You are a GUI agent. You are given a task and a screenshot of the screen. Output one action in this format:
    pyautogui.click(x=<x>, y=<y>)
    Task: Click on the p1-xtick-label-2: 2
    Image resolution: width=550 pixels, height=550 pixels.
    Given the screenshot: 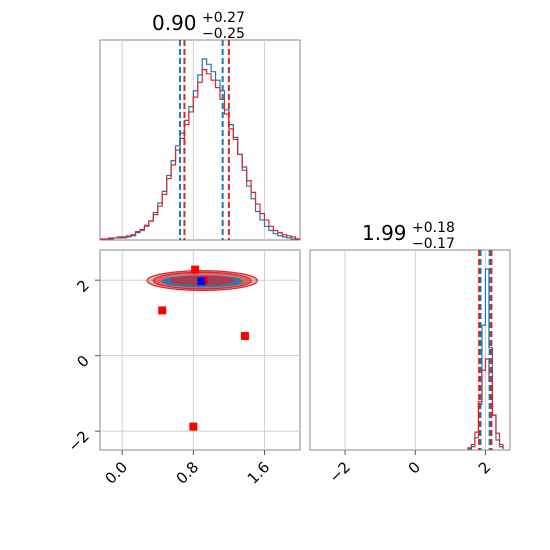 What is the action you would take?
    pyautogui.click(x=484, y=467)
    